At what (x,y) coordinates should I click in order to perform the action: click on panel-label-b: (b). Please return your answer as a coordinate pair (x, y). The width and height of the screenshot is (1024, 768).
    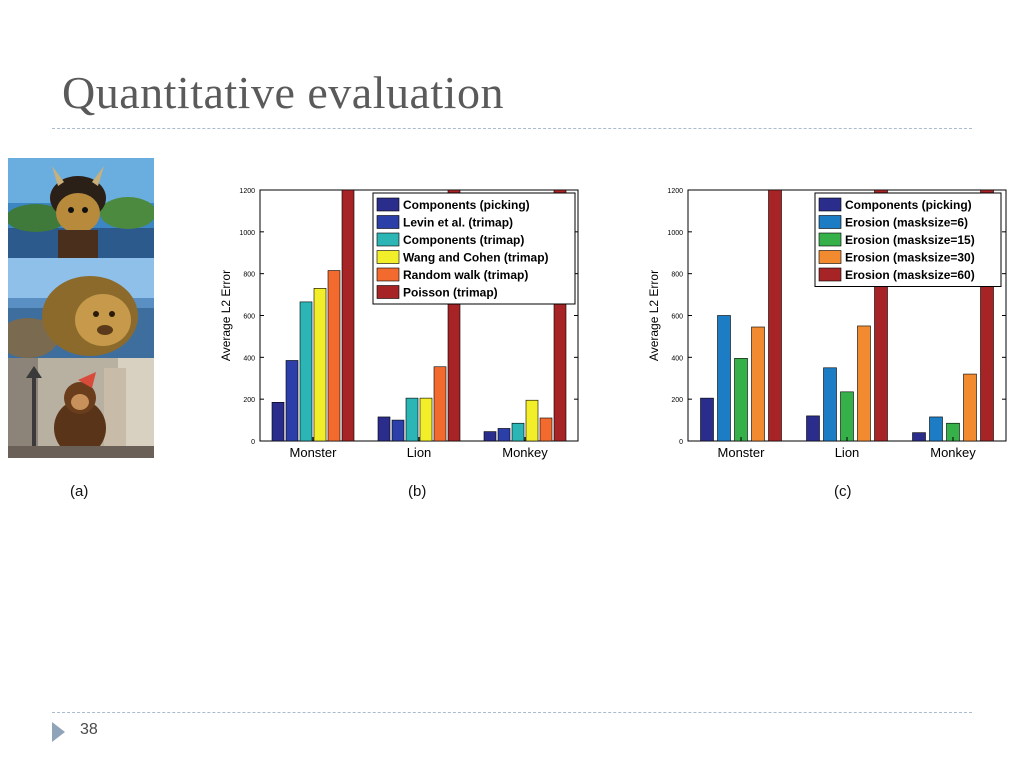
    Looking at the image, I should click on (417, 491).